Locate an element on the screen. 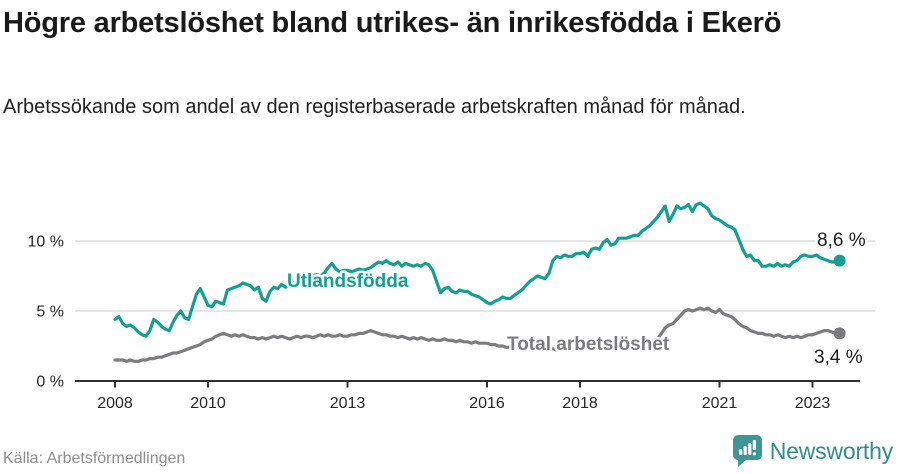  x-tick-label: 2008 is located at coordinates (115, 403).